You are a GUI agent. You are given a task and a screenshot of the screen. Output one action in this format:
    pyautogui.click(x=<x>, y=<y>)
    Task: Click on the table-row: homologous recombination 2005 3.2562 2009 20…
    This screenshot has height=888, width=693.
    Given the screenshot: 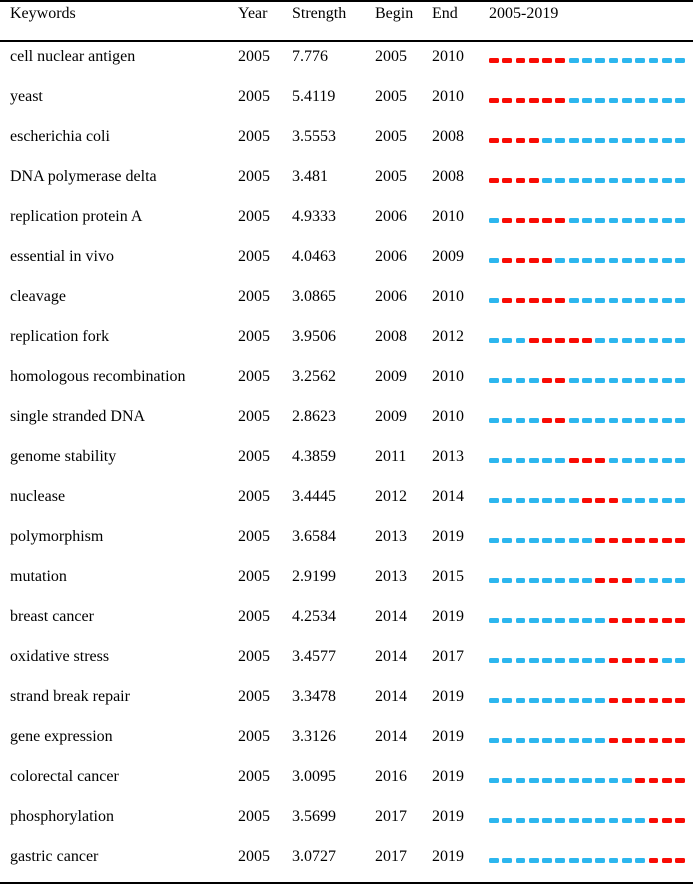 What is the action you would take?
    pyautogui.click(x=346, y=382)
    